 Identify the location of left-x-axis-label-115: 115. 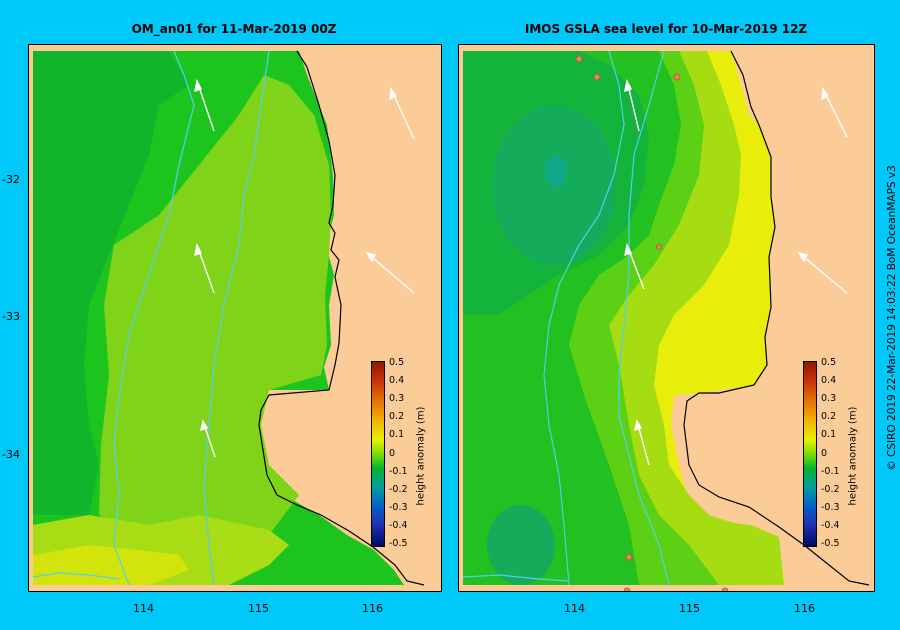
(258, 608).